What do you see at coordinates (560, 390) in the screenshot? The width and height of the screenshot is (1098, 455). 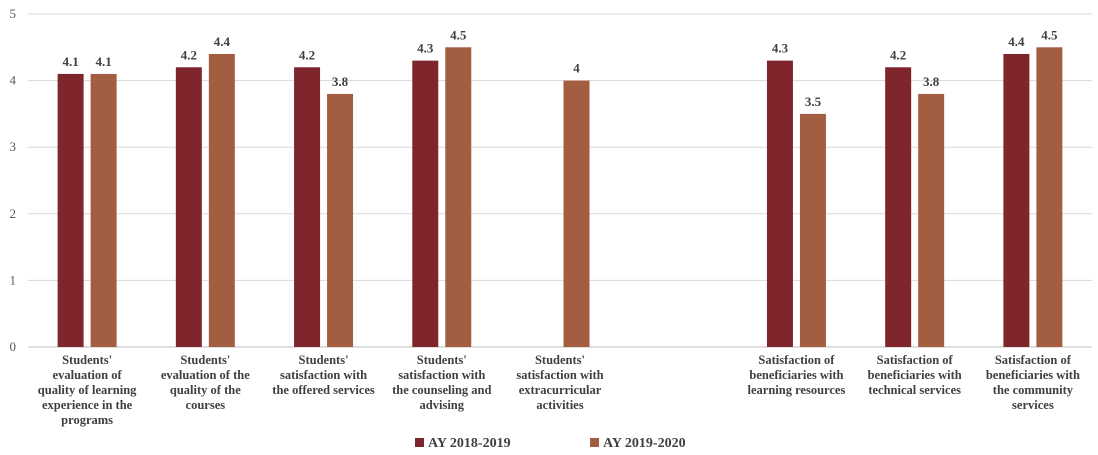 I see `x-tick-label: extracurricular` at bounding box center [560, 390].